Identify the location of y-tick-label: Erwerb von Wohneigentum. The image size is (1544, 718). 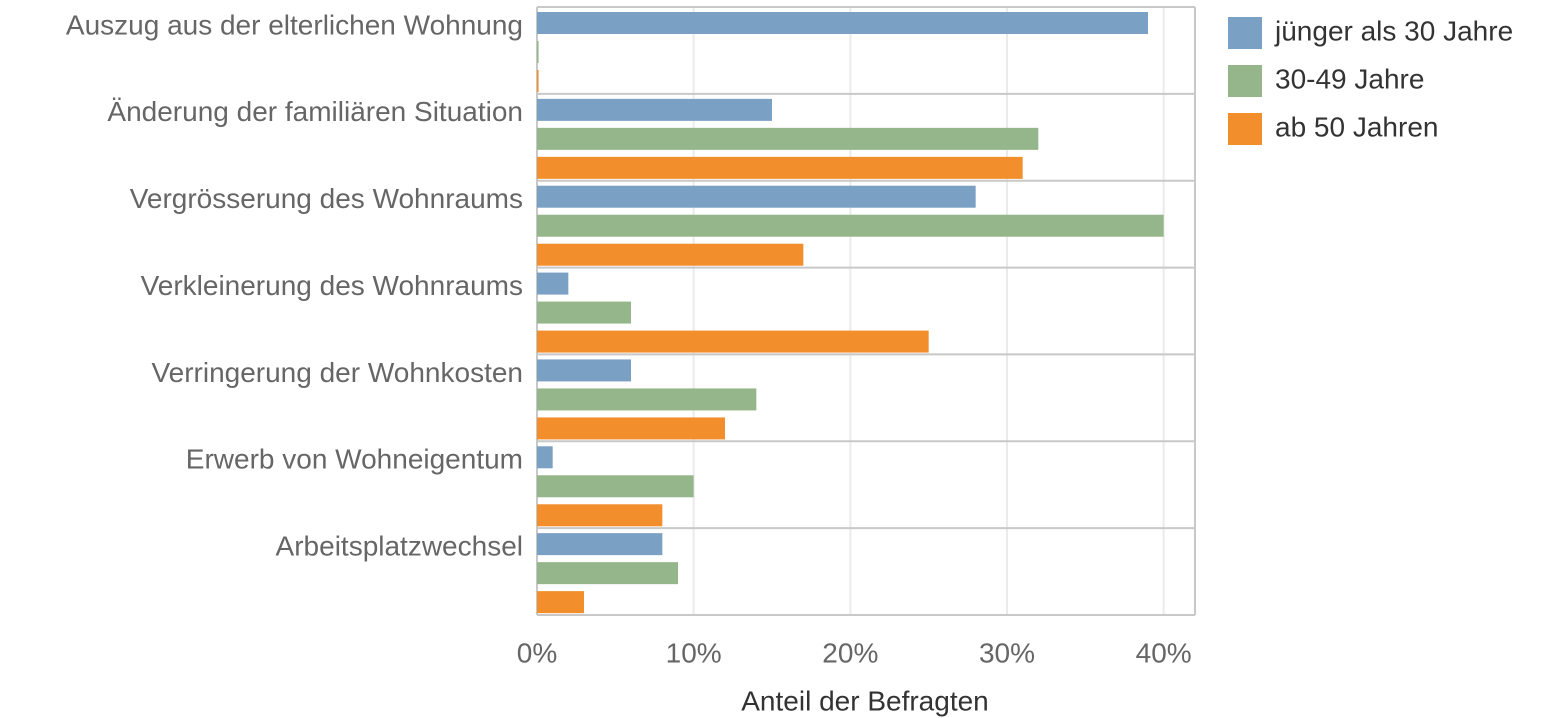
(354, 459).